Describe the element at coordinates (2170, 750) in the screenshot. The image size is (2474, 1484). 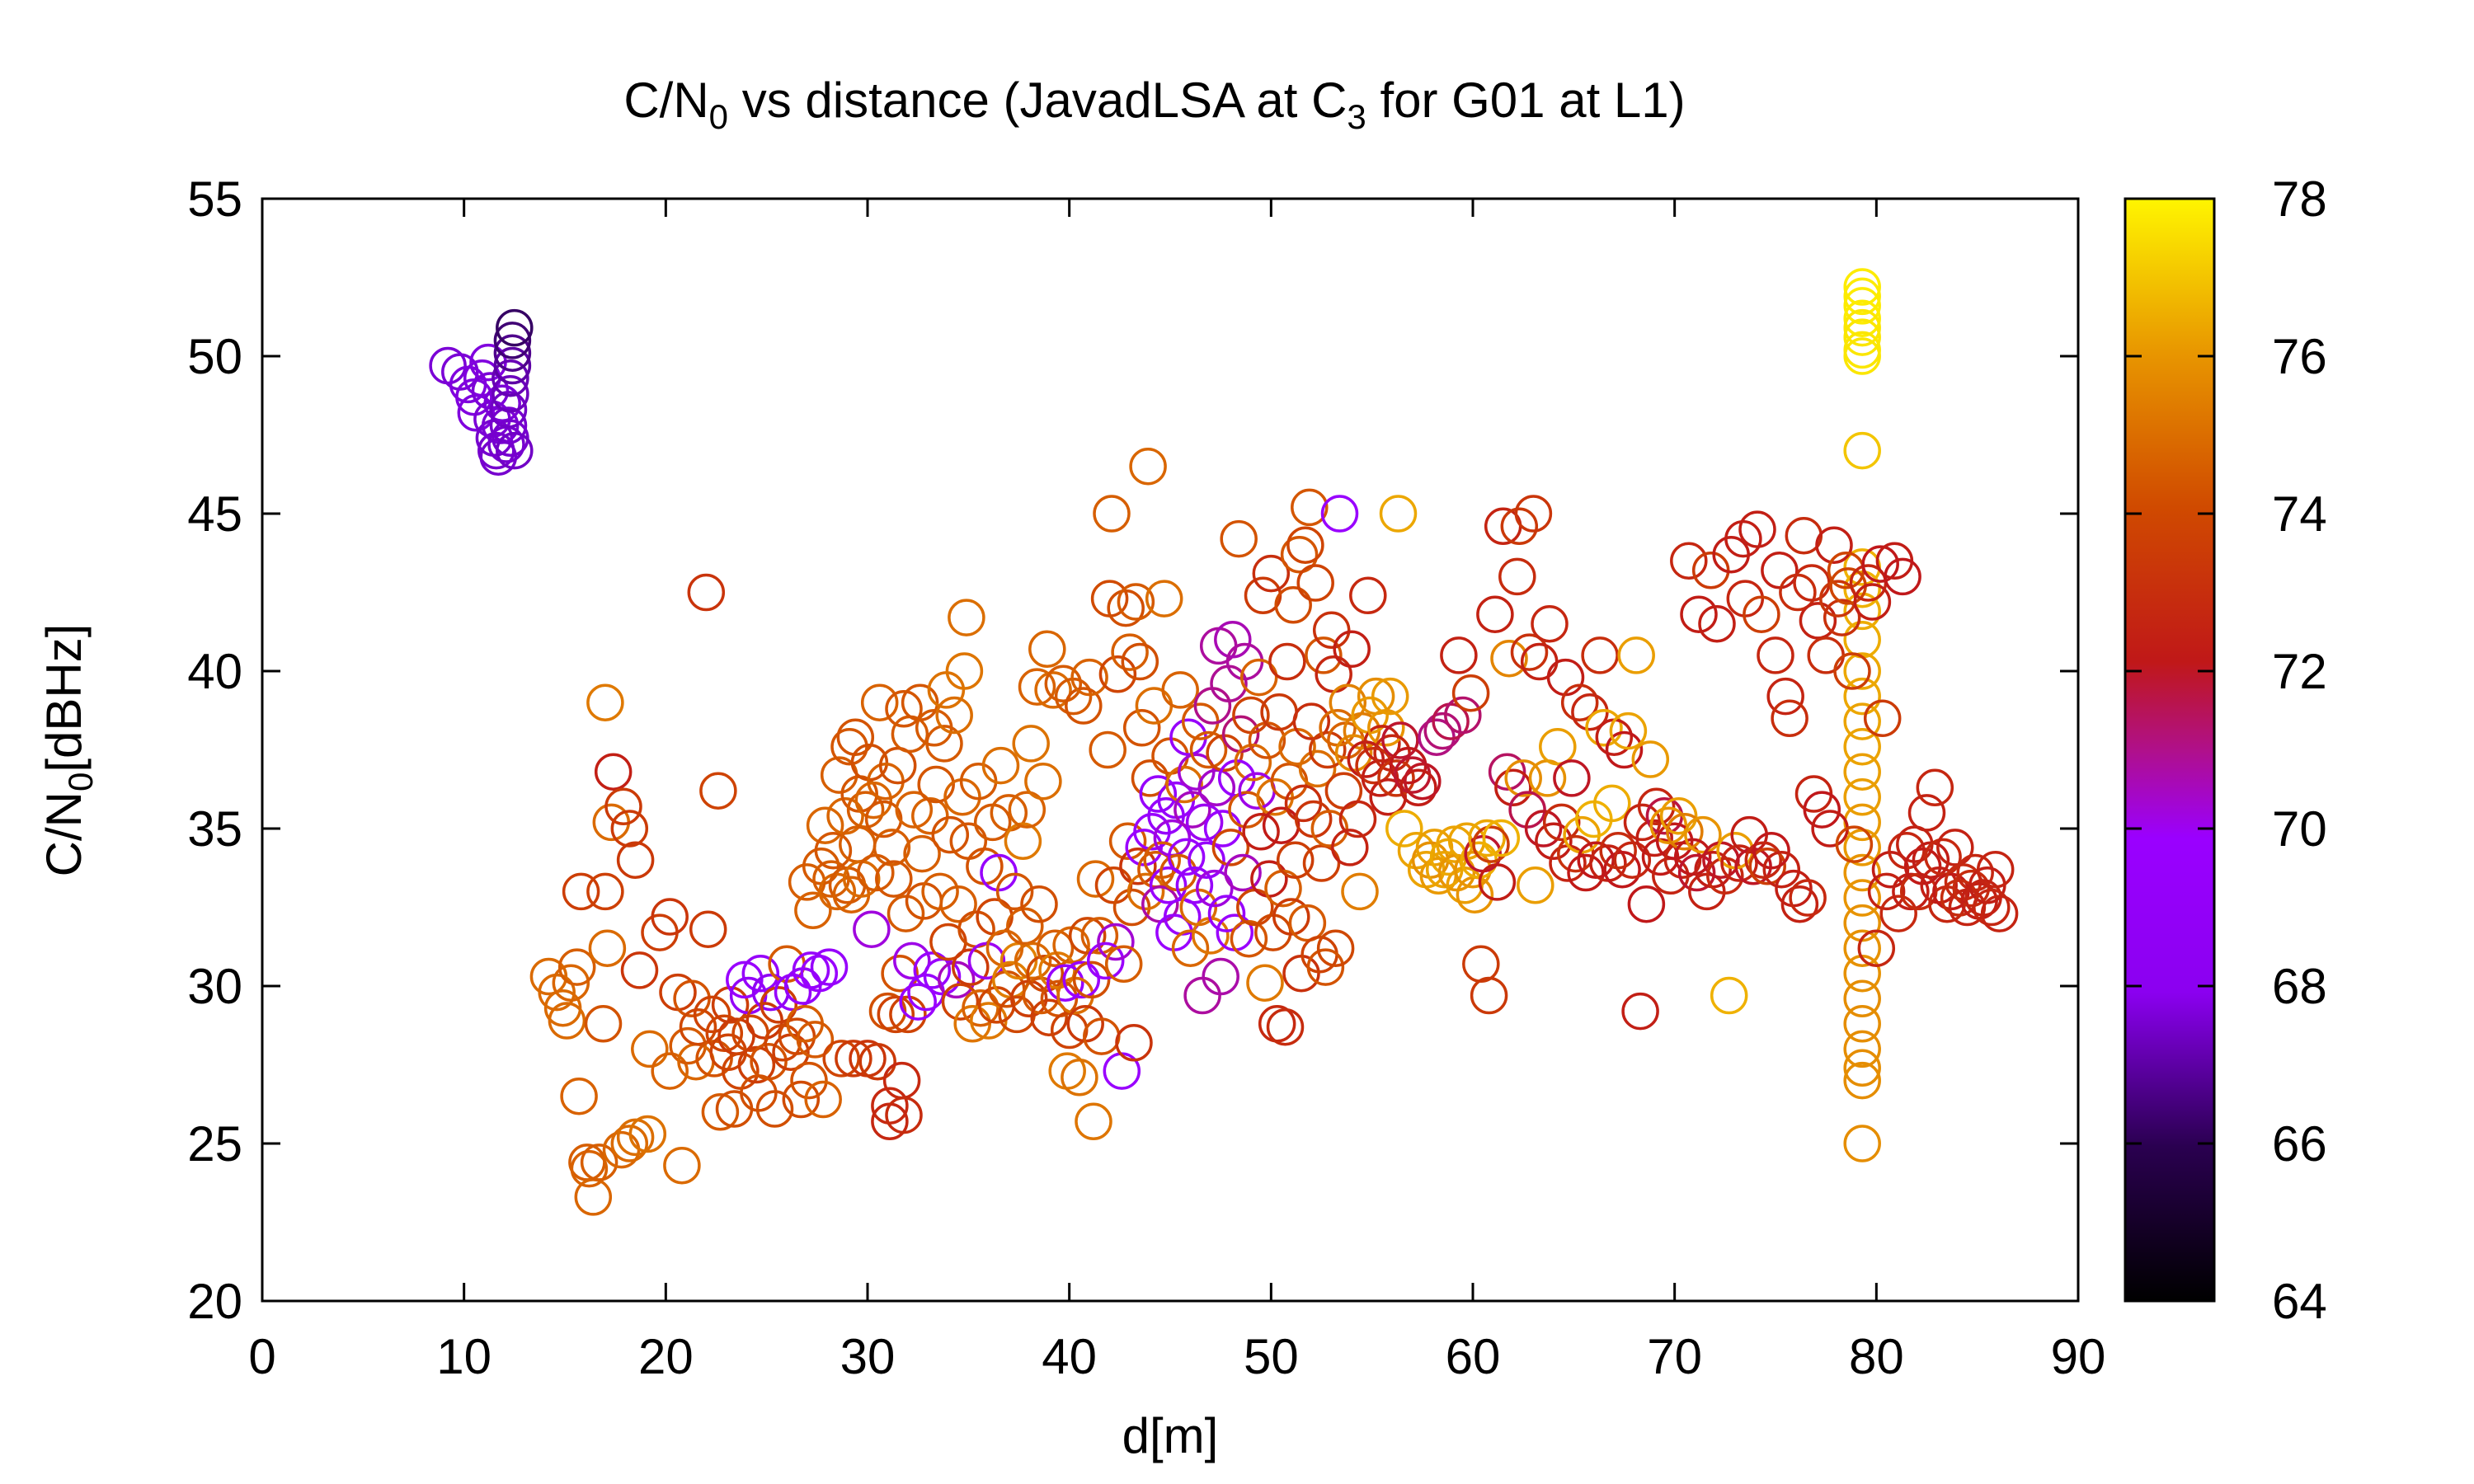
I see `colorbar` at that location.